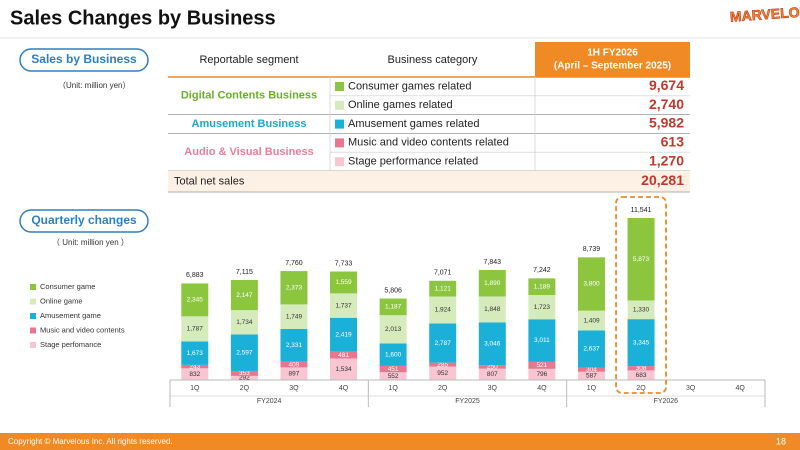 This screenshot has height=450, width=800. What do you see at coordinates (393, 376) in the screenshot?
I see `bar-label: 552` at bounding box center [393, 376].